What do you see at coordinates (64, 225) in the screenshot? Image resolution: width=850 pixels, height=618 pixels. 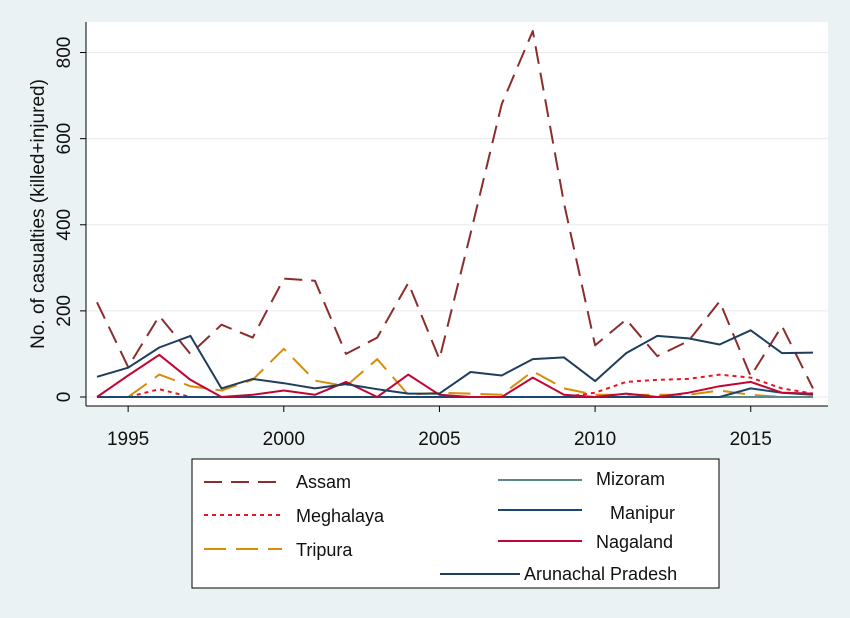 I see `y-tick-label: 400` at bounding box center [64, 225].